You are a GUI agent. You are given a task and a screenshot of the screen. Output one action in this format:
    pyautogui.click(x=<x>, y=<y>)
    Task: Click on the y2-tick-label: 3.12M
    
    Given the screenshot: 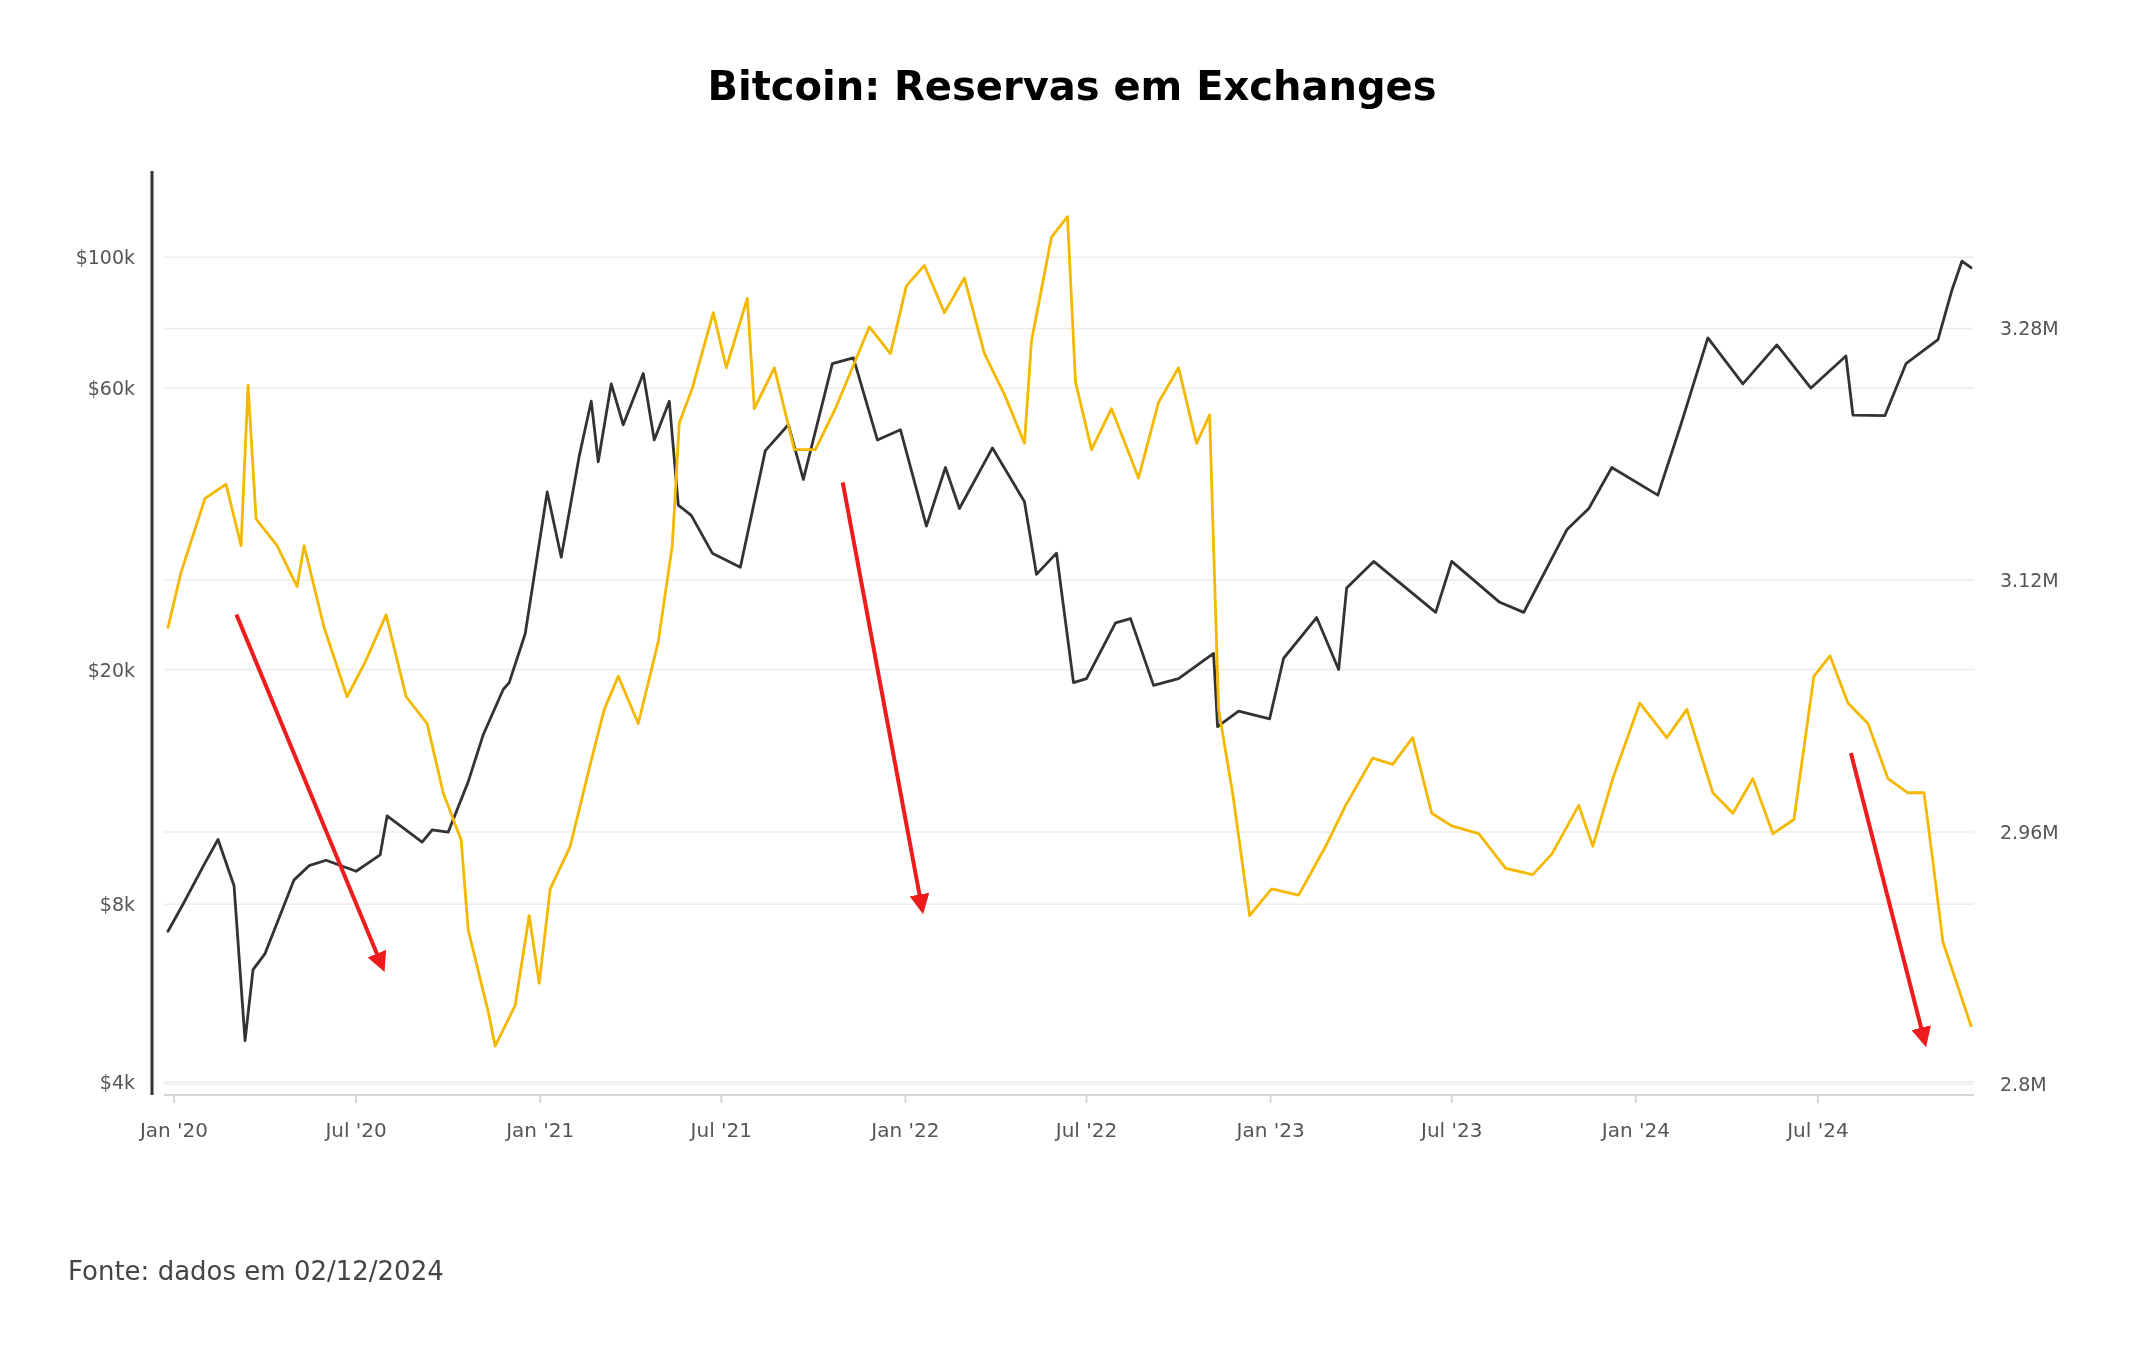 What is the action you would take?
    pyautogui.click(x=2029, y=580)
    